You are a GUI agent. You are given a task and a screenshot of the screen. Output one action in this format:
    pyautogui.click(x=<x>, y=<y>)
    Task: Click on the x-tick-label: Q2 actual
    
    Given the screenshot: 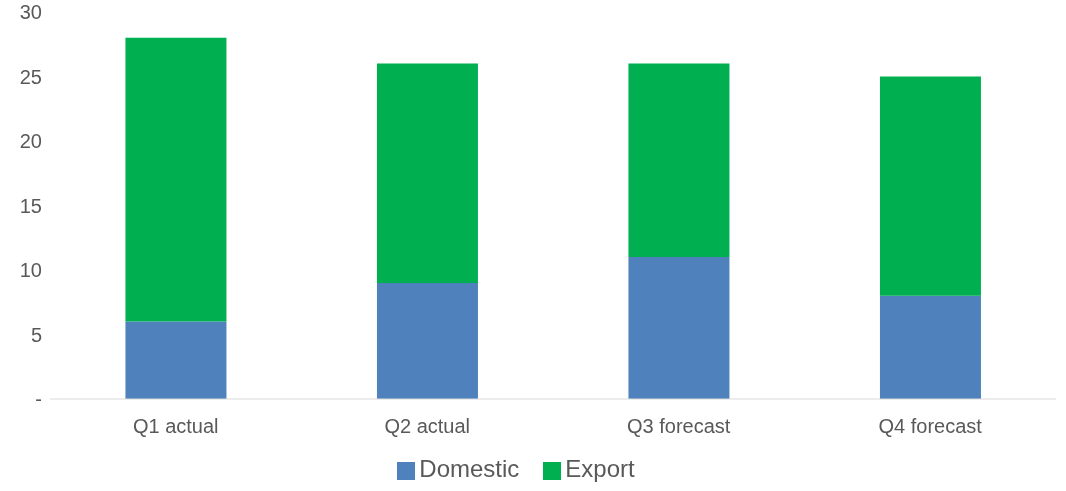 What is the action you would take?
    pyautogui.click(x=427, y=426)
    